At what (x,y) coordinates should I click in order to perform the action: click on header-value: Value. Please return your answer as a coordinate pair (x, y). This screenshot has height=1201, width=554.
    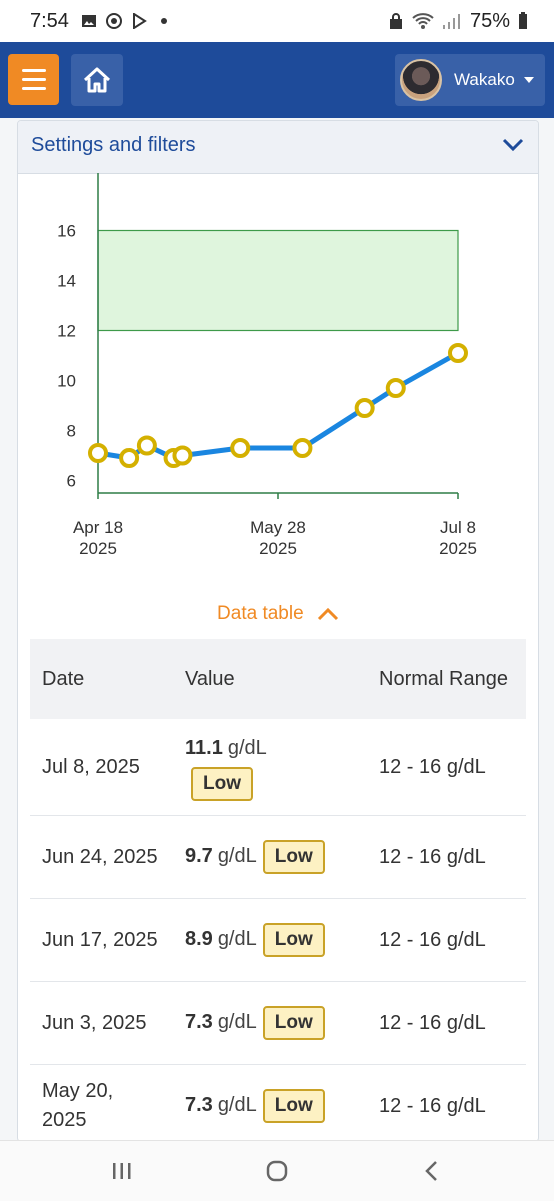
    Looking at the image, I should click on (270, 679).